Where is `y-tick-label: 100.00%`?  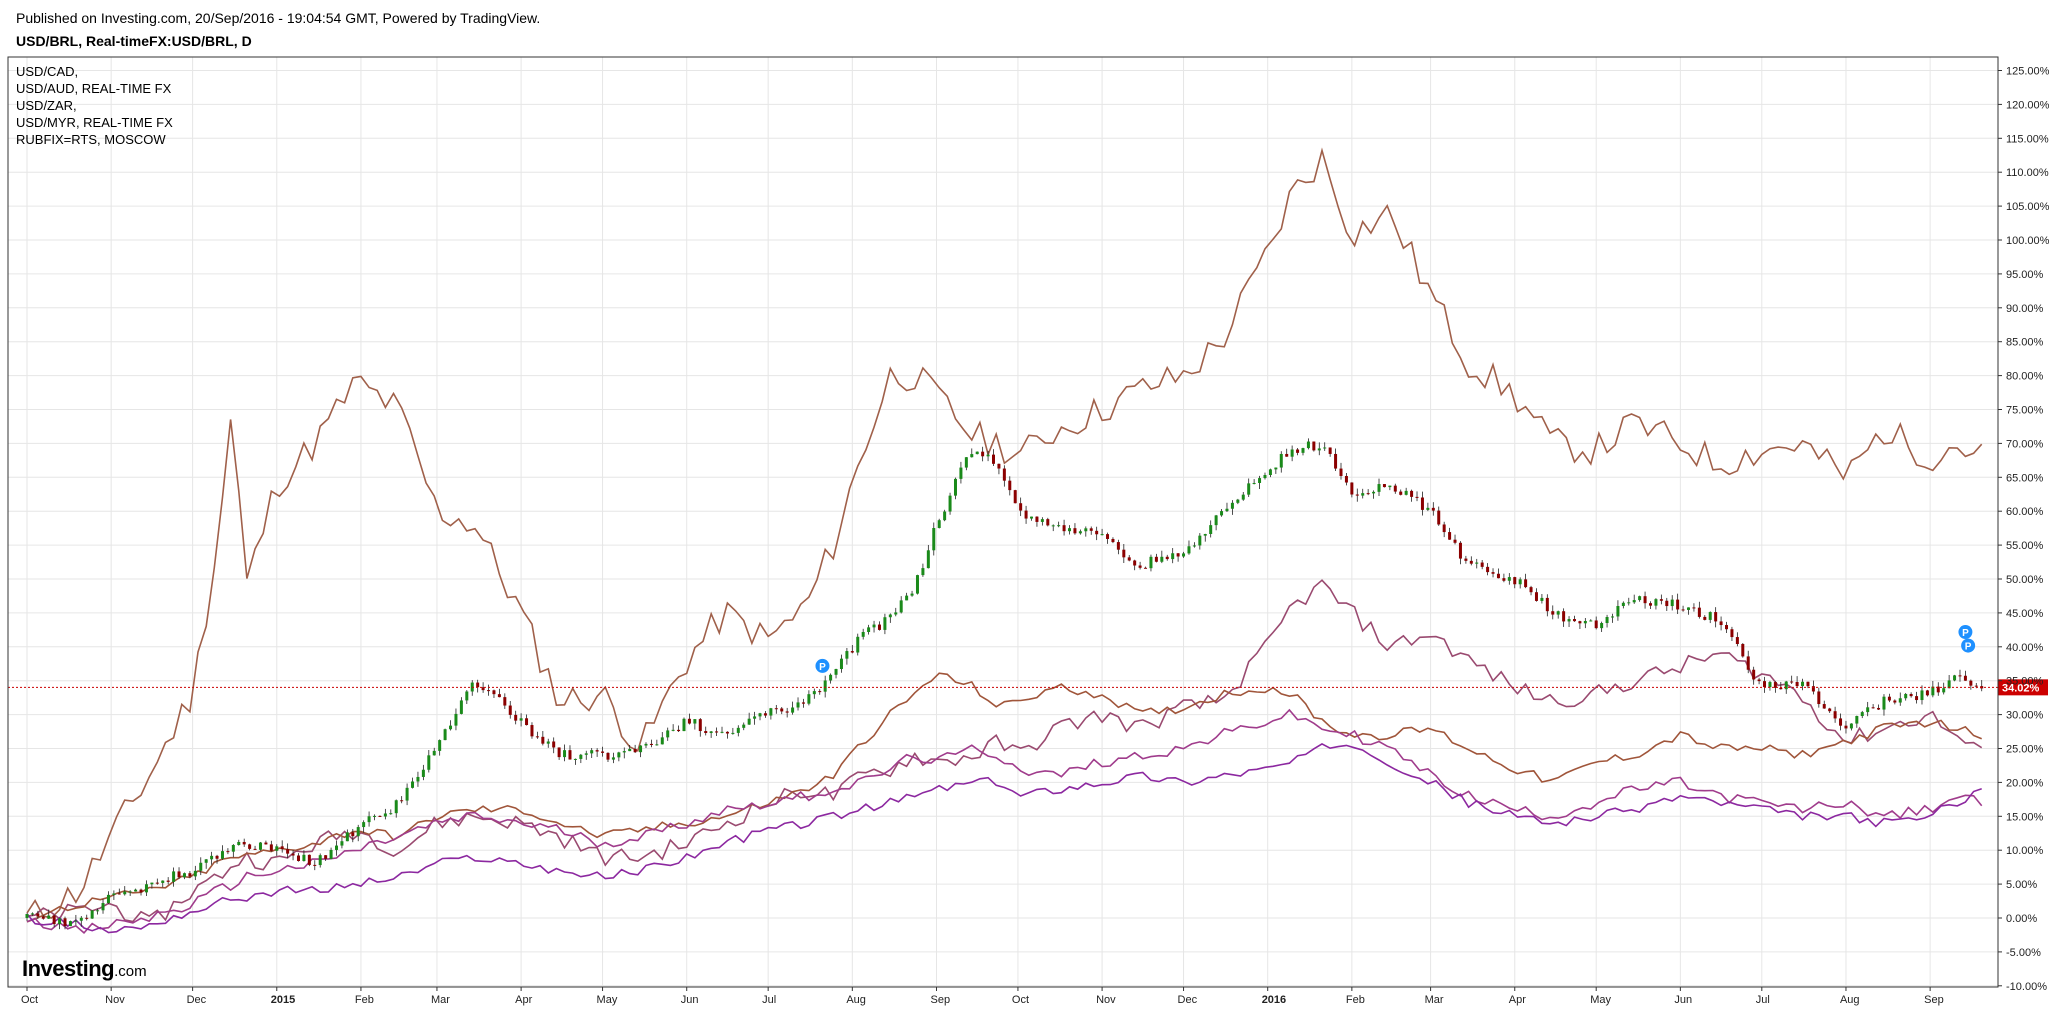 y-tick-label: 100.00% is located at coordinates (2028, 241).